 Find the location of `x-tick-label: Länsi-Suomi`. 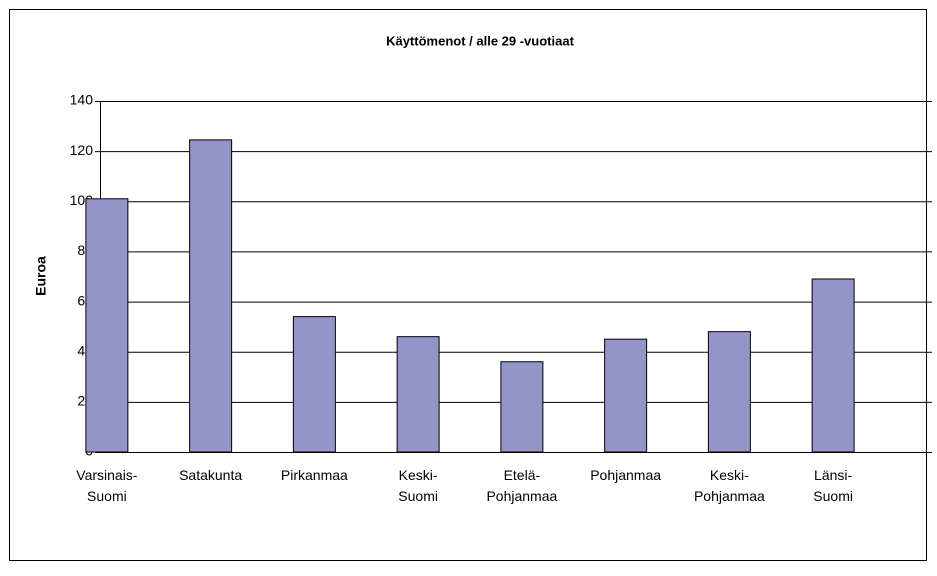

x-tick-label: Länsi-Suomi is located at coordinates (833, 485).